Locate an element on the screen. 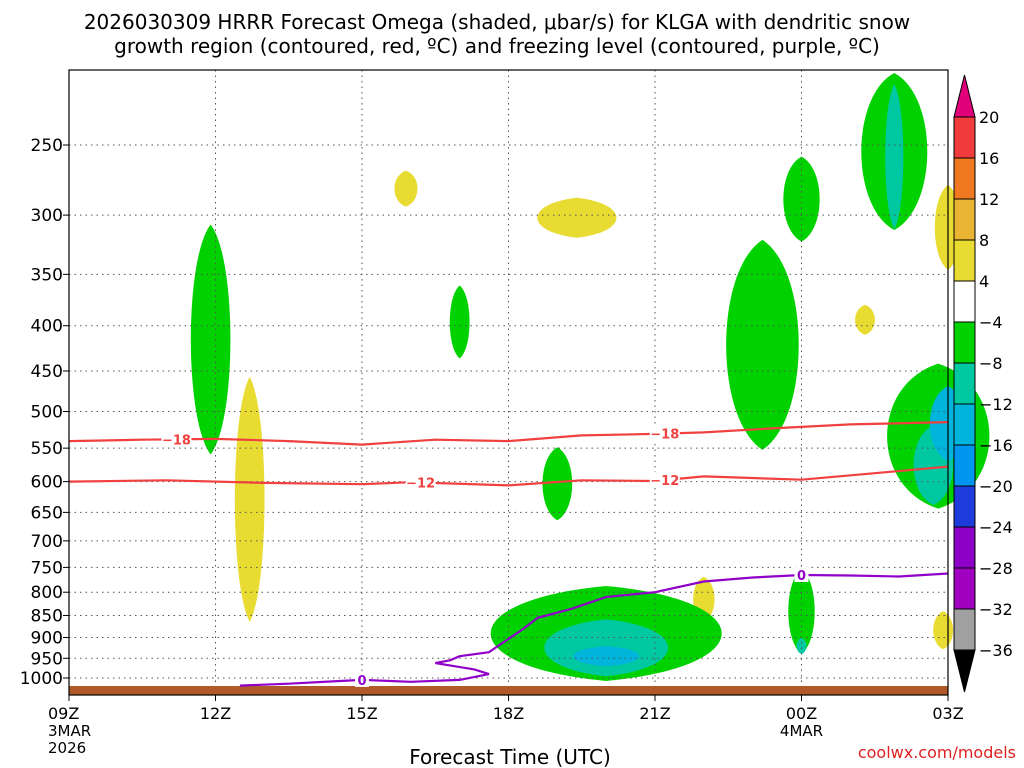 The height and width of the screenshot is (768, 1024). x-tick-sublabel-09Z: 3MAR is located at coordinates (69, 731).